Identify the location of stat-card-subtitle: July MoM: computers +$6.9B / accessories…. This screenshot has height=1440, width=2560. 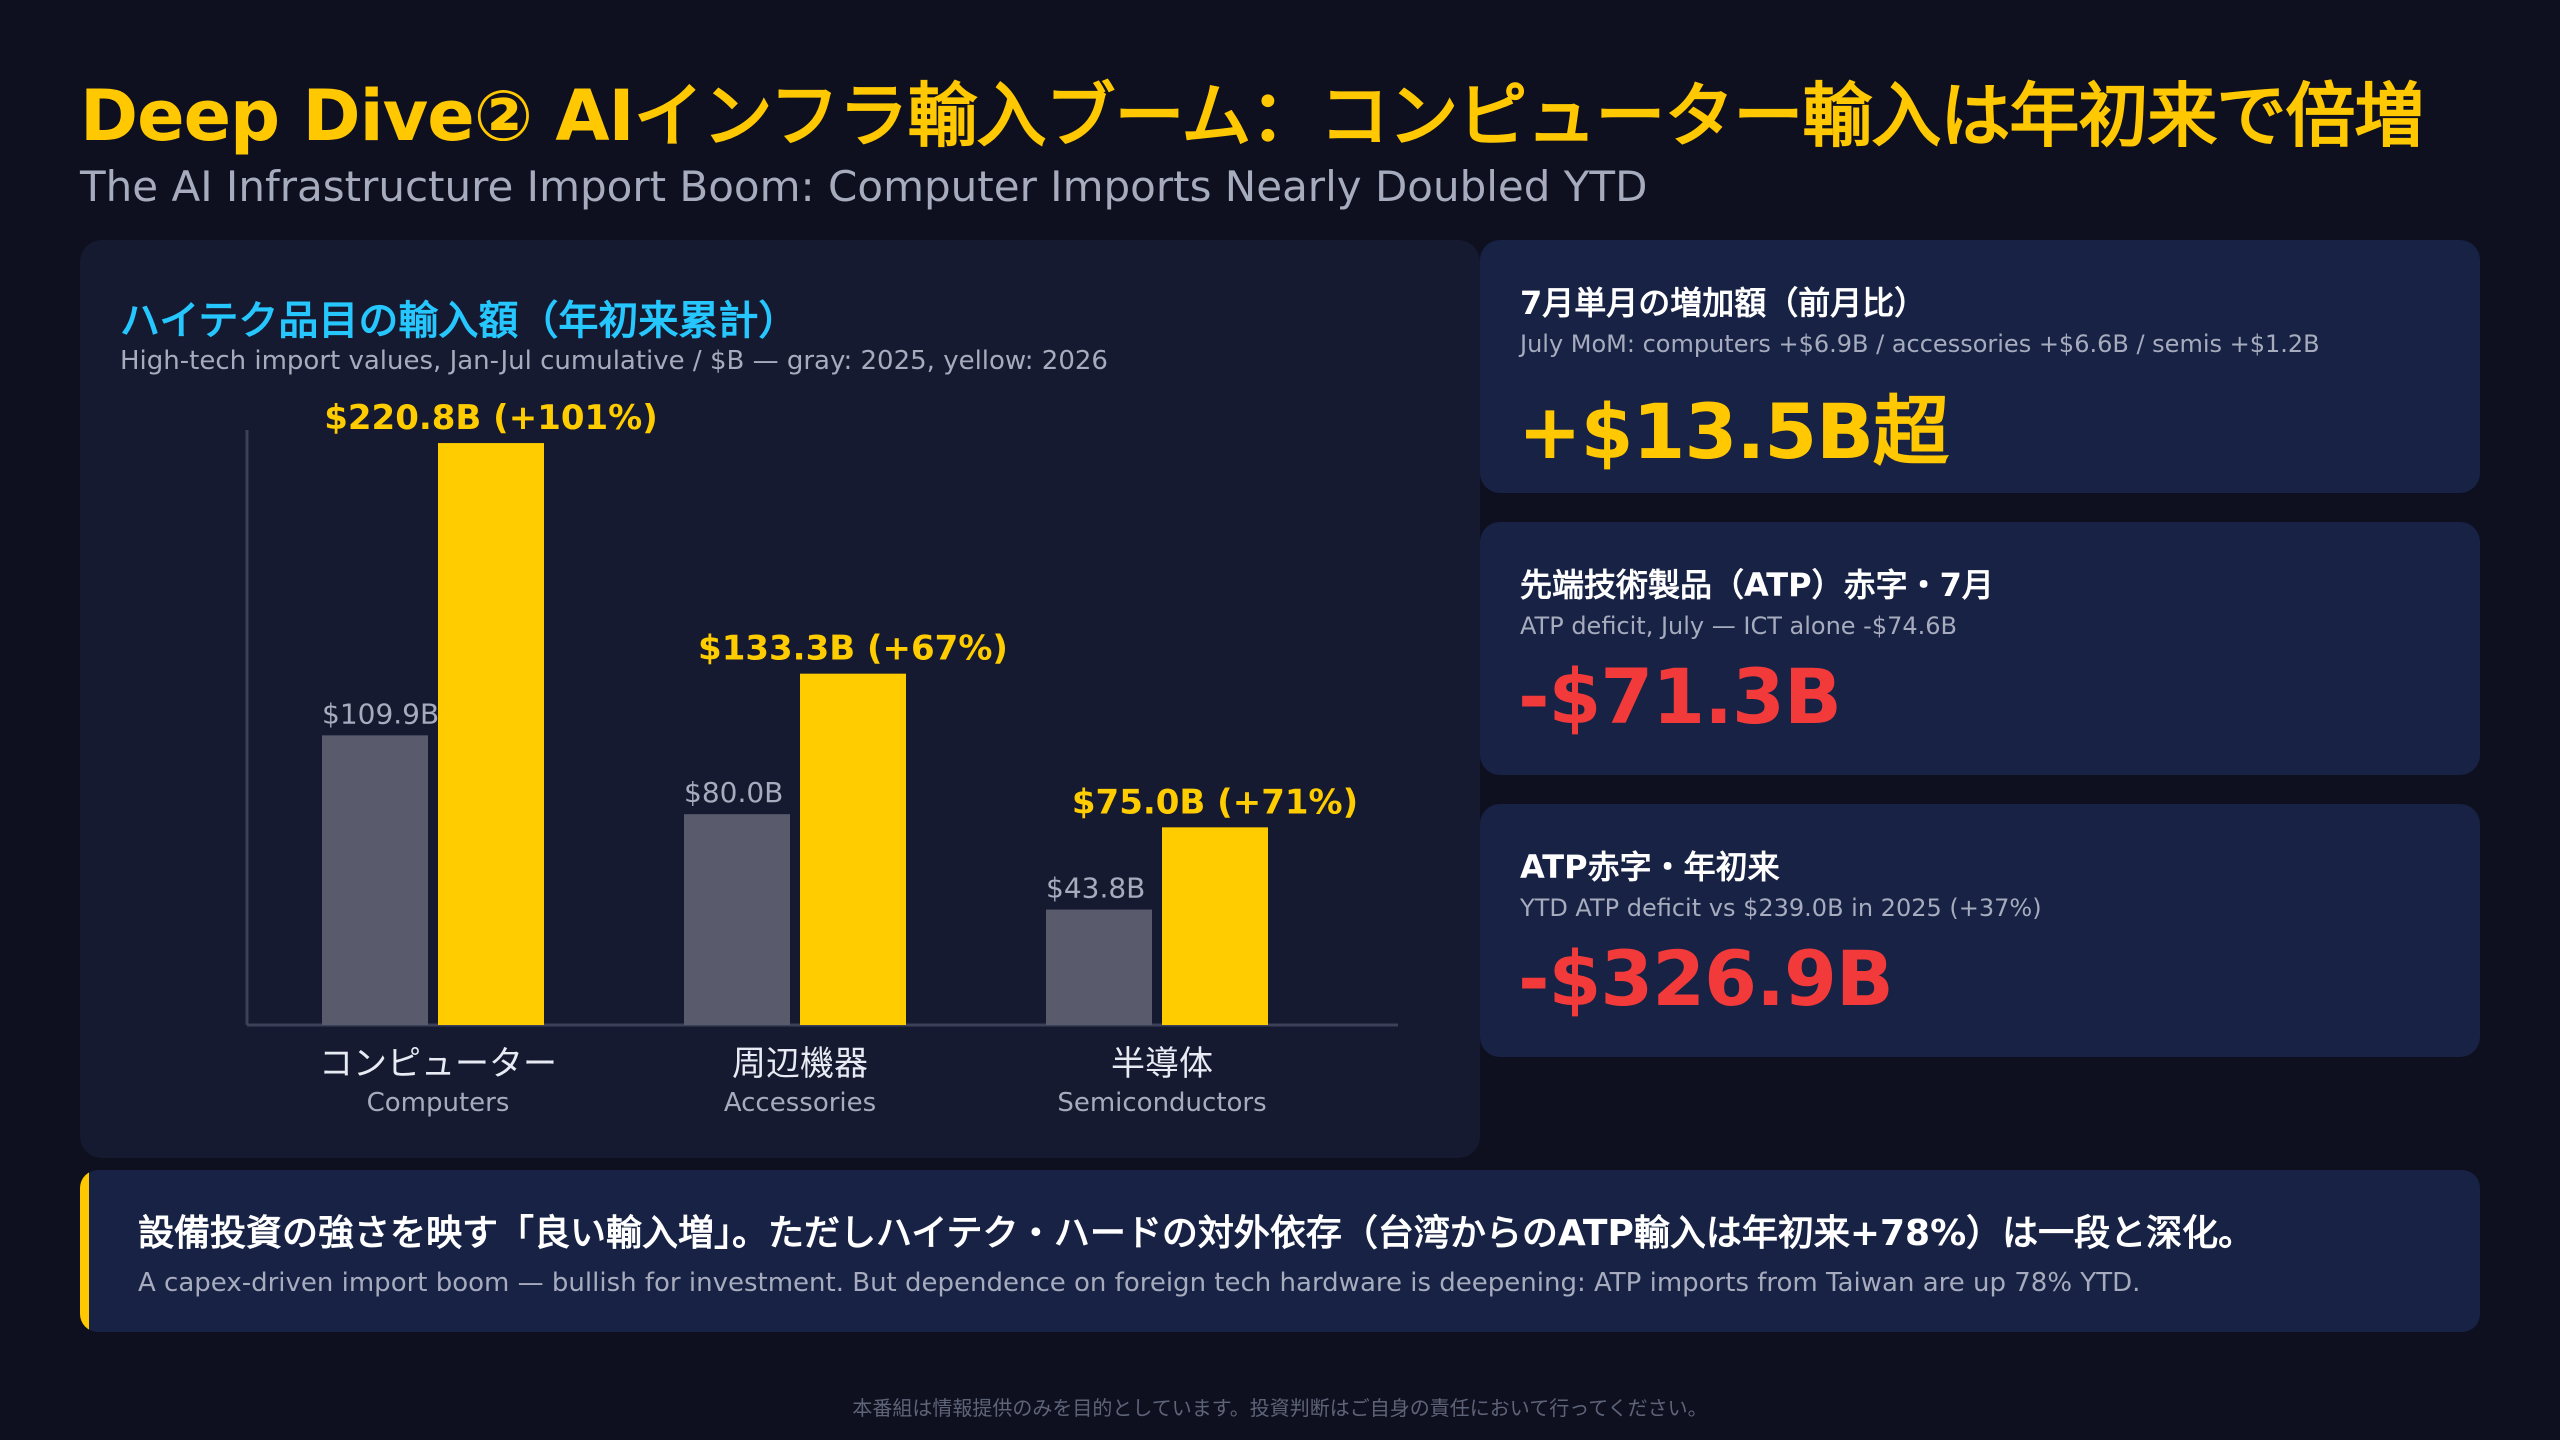
(1920, 344).